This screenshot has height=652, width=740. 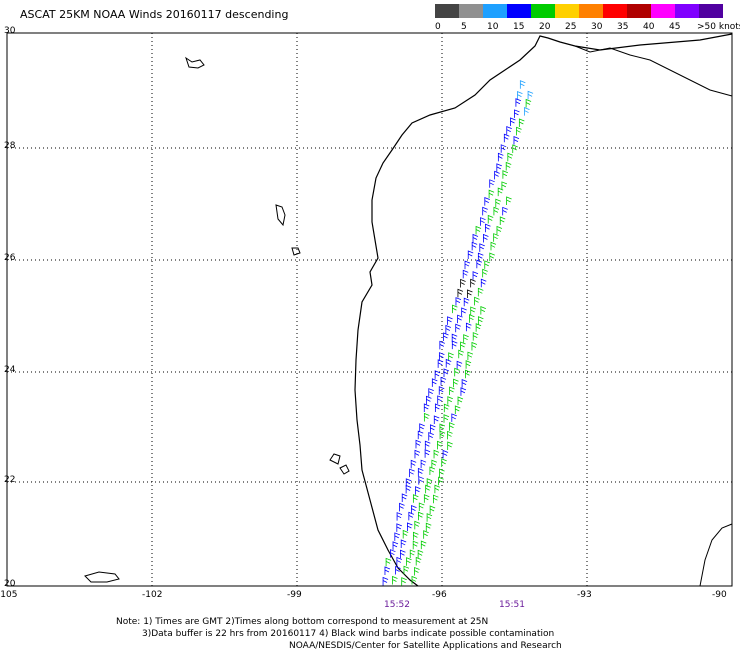 I want to click on legend-label: 10, so click(x=493, y=27).